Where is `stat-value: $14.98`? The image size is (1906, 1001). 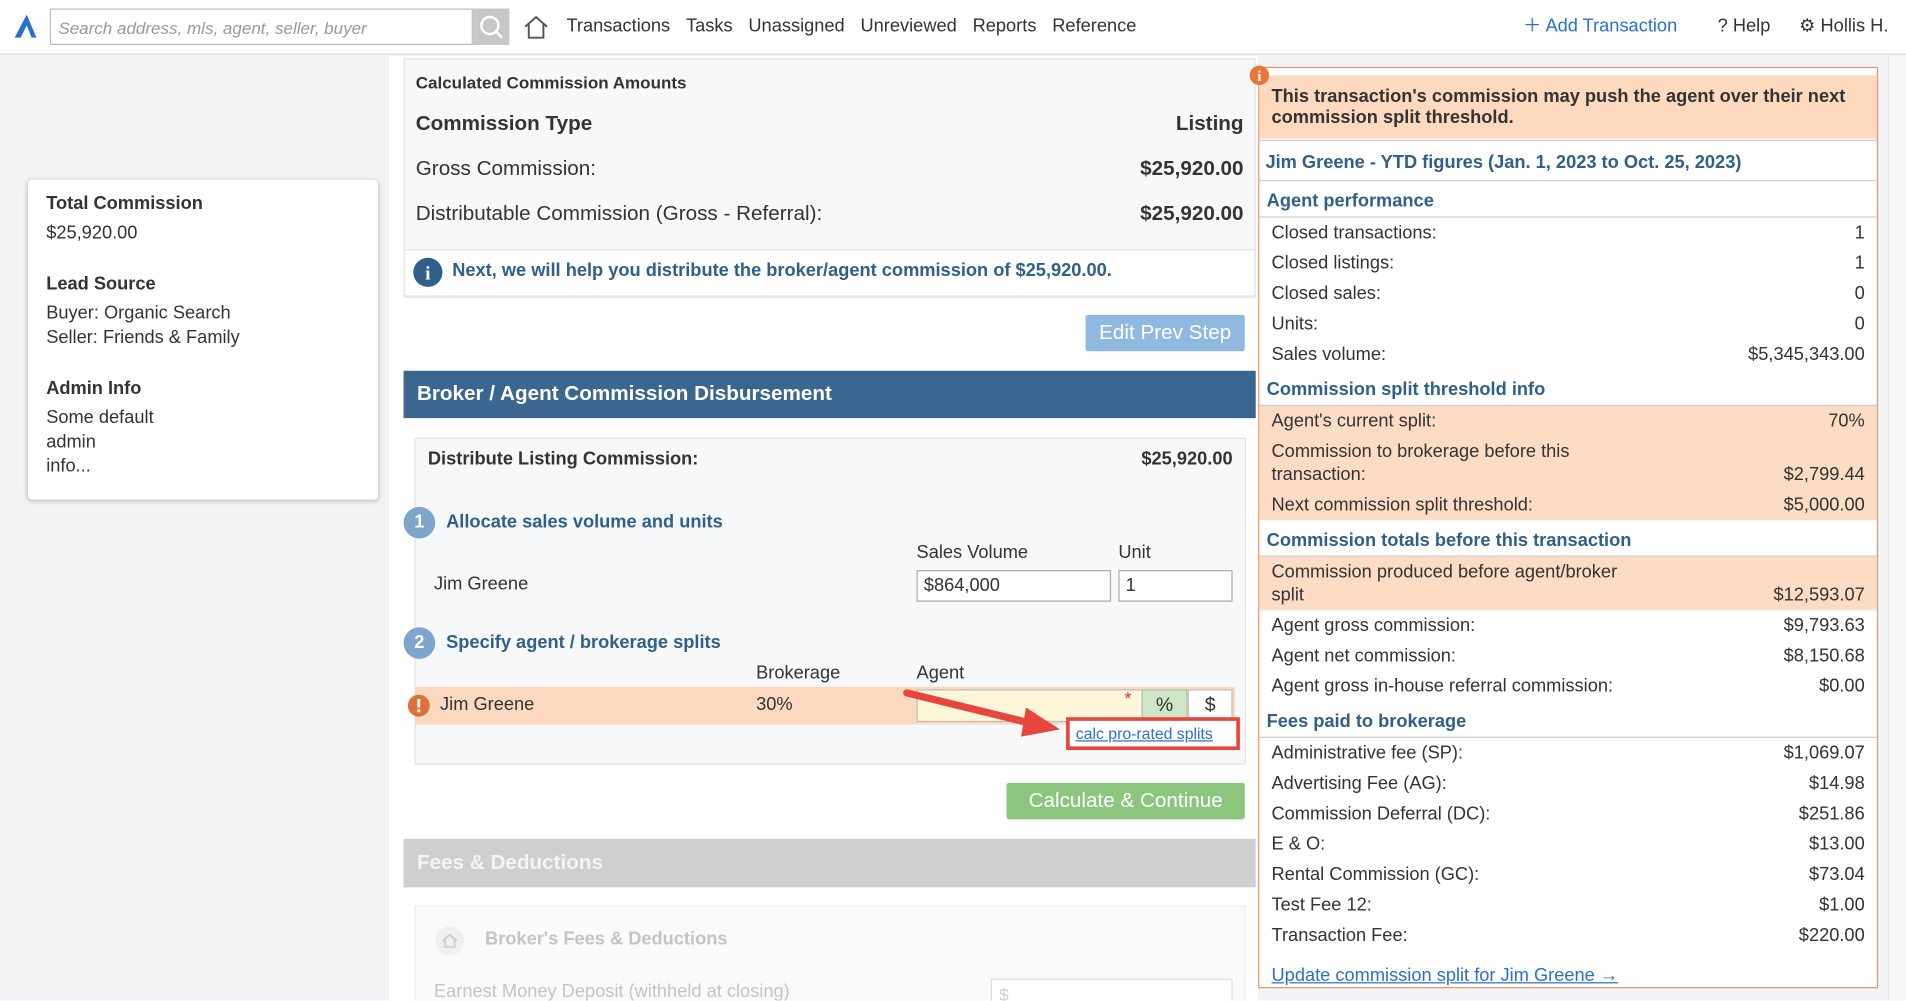 stat-value: $14.98 is located at coordinates (1836, 783).